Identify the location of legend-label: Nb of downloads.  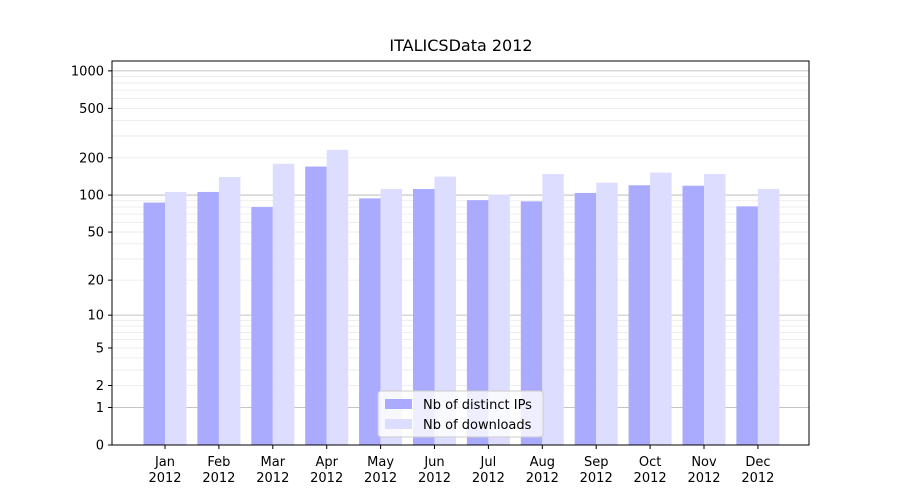
(477, 425).